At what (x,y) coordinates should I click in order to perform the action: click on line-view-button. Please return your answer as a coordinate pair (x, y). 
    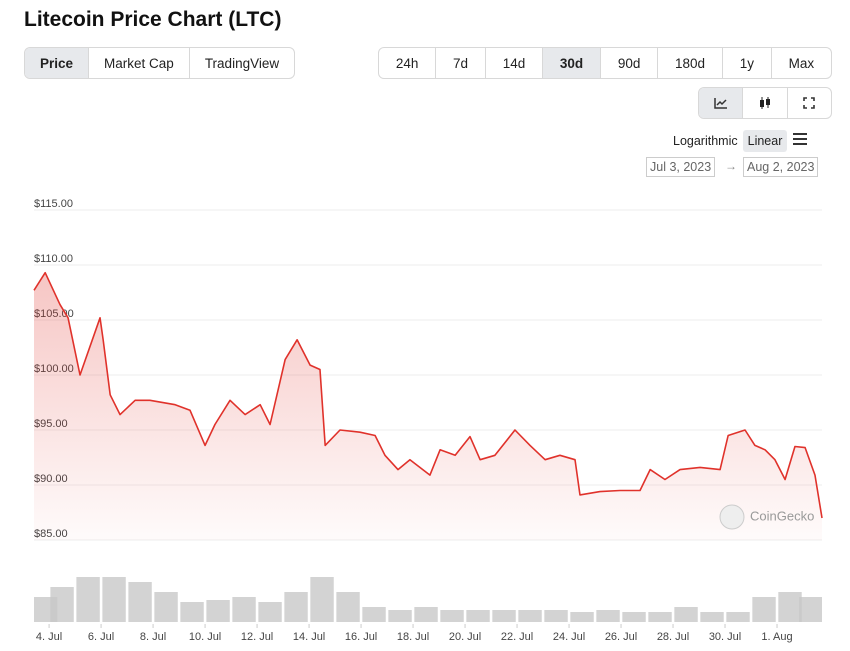
    Looking at the image, I should click on (721, 103).